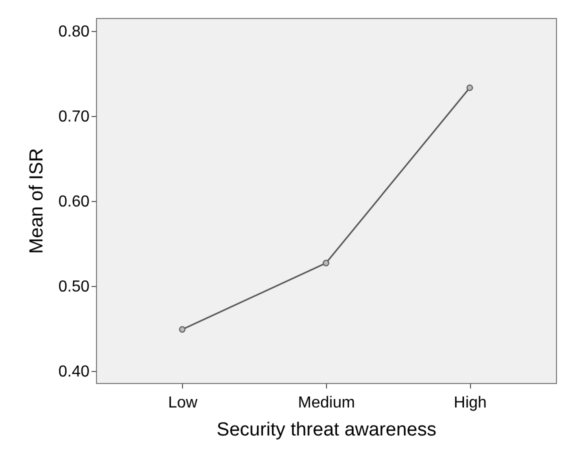 The height and width of the screenshot is (455, 576). What do you see at coordinates (326, 403) in the screenshot?
I see `x-tick-label: Medium` at bounding box center [326, 403].